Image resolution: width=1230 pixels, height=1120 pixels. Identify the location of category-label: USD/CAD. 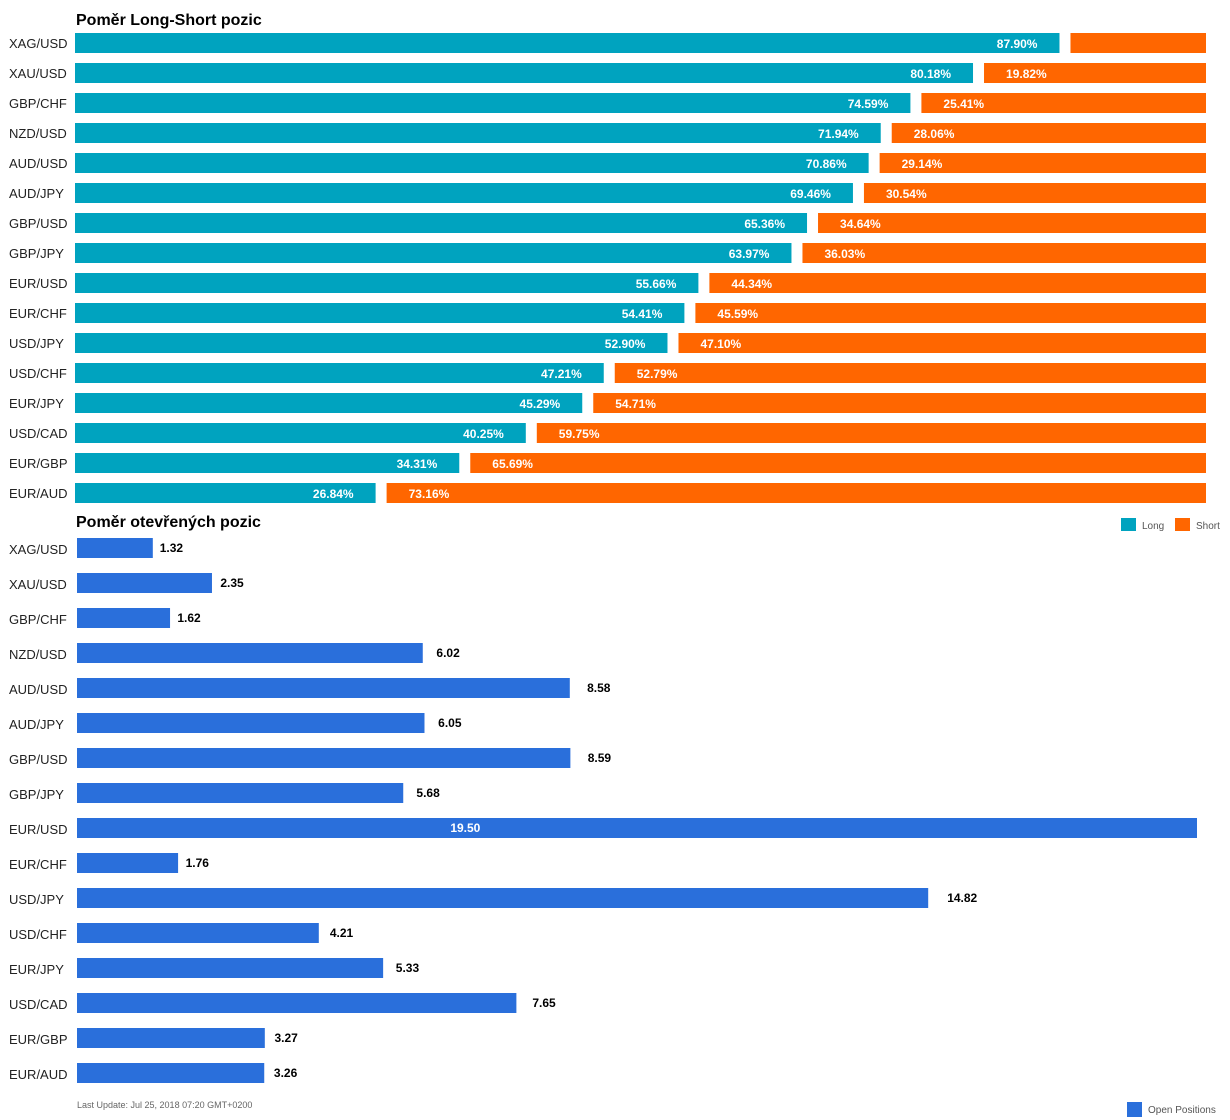
(38, 1004).